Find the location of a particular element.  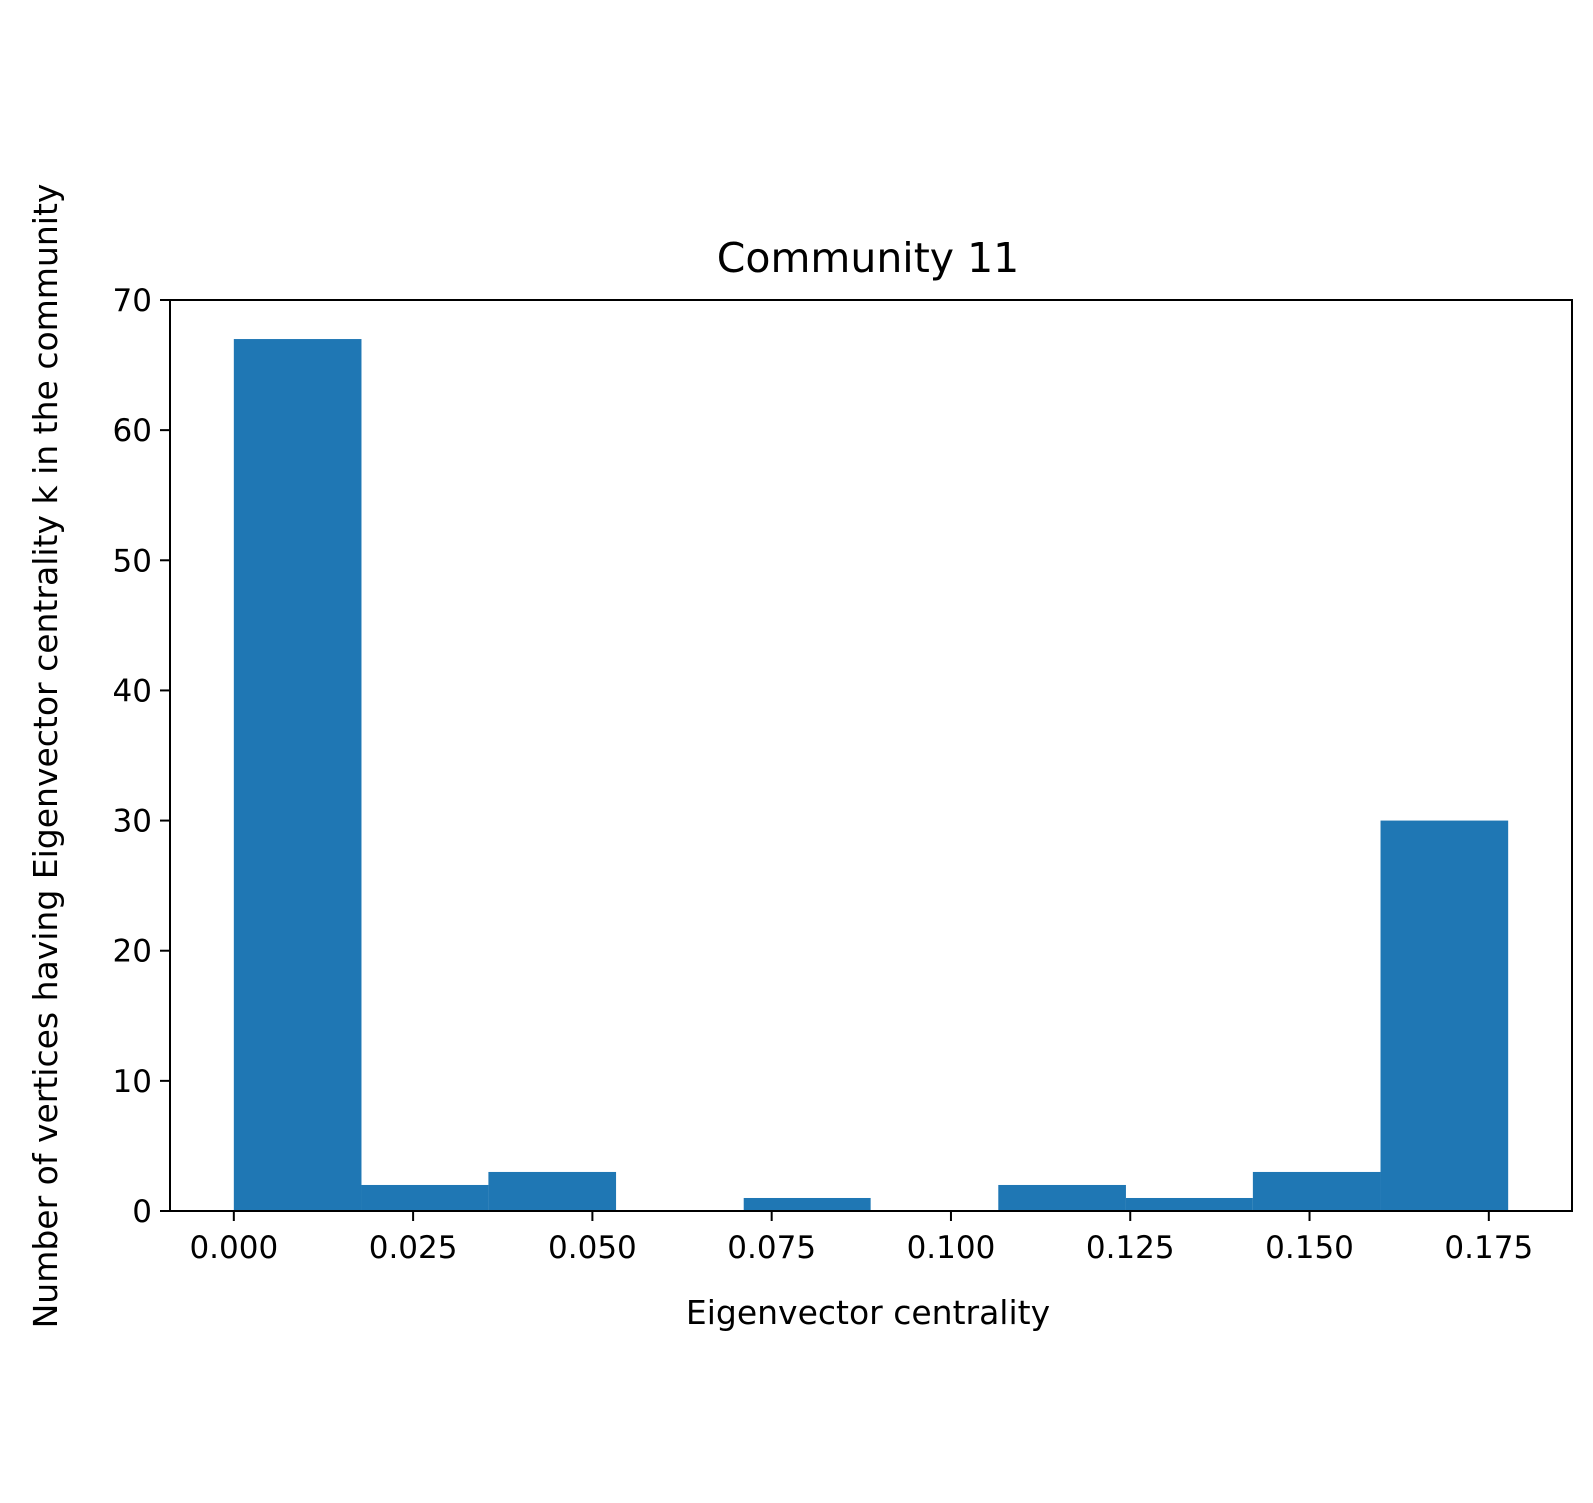

y-tick-label: 30 is located at coordinates (132, 822).